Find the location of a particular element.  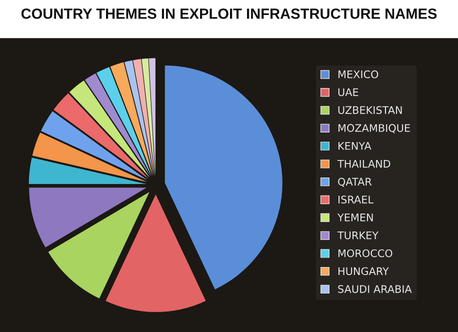

legend-label: ISRAEL is located at coordinates (356, 200).